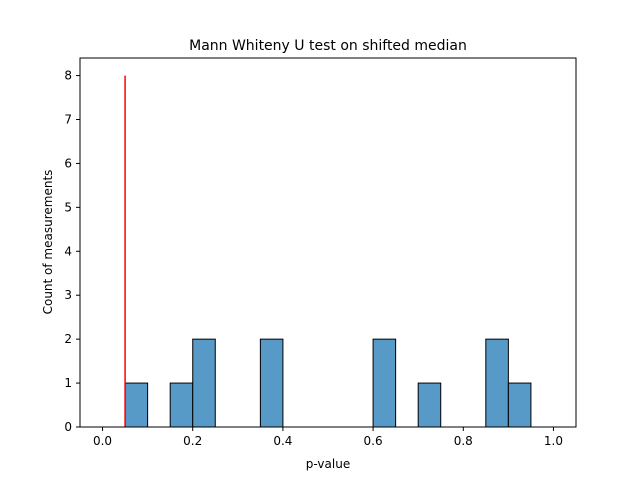 This screenshot has height=480, width=640. Describe the element at coordinates (192, 441) in the screenshot. I see `x-tick-label: 0.2` at that location.